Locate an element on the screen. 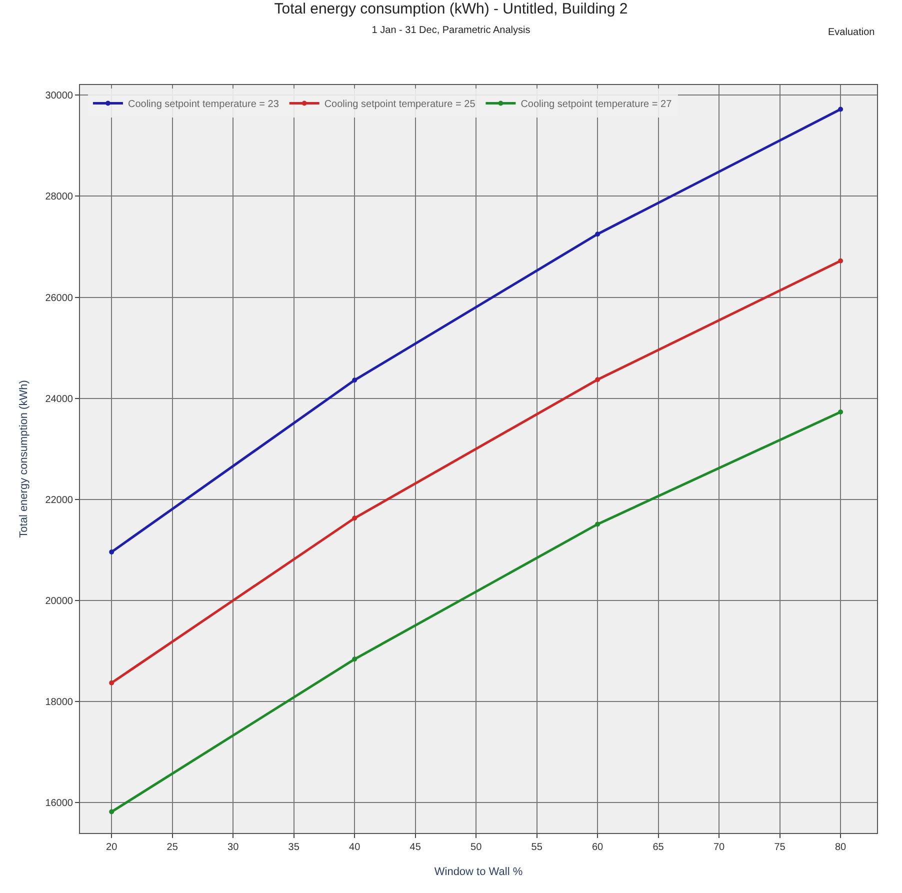  chart-title: Total energy consumption (kWh) - Untitled, Building 2 is located at coordinates (451, 9).